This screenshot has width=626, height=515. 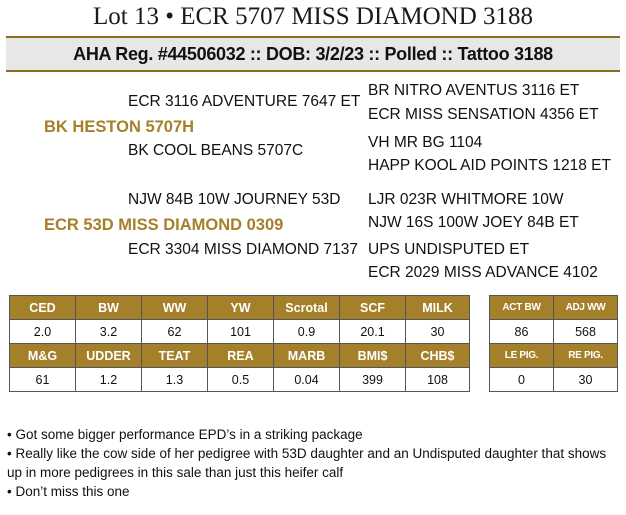 What do you see at coordinates (174, 355) in the screenshot?
I see `epd-header-teat: TEAT` at bounding box center [174, 355].